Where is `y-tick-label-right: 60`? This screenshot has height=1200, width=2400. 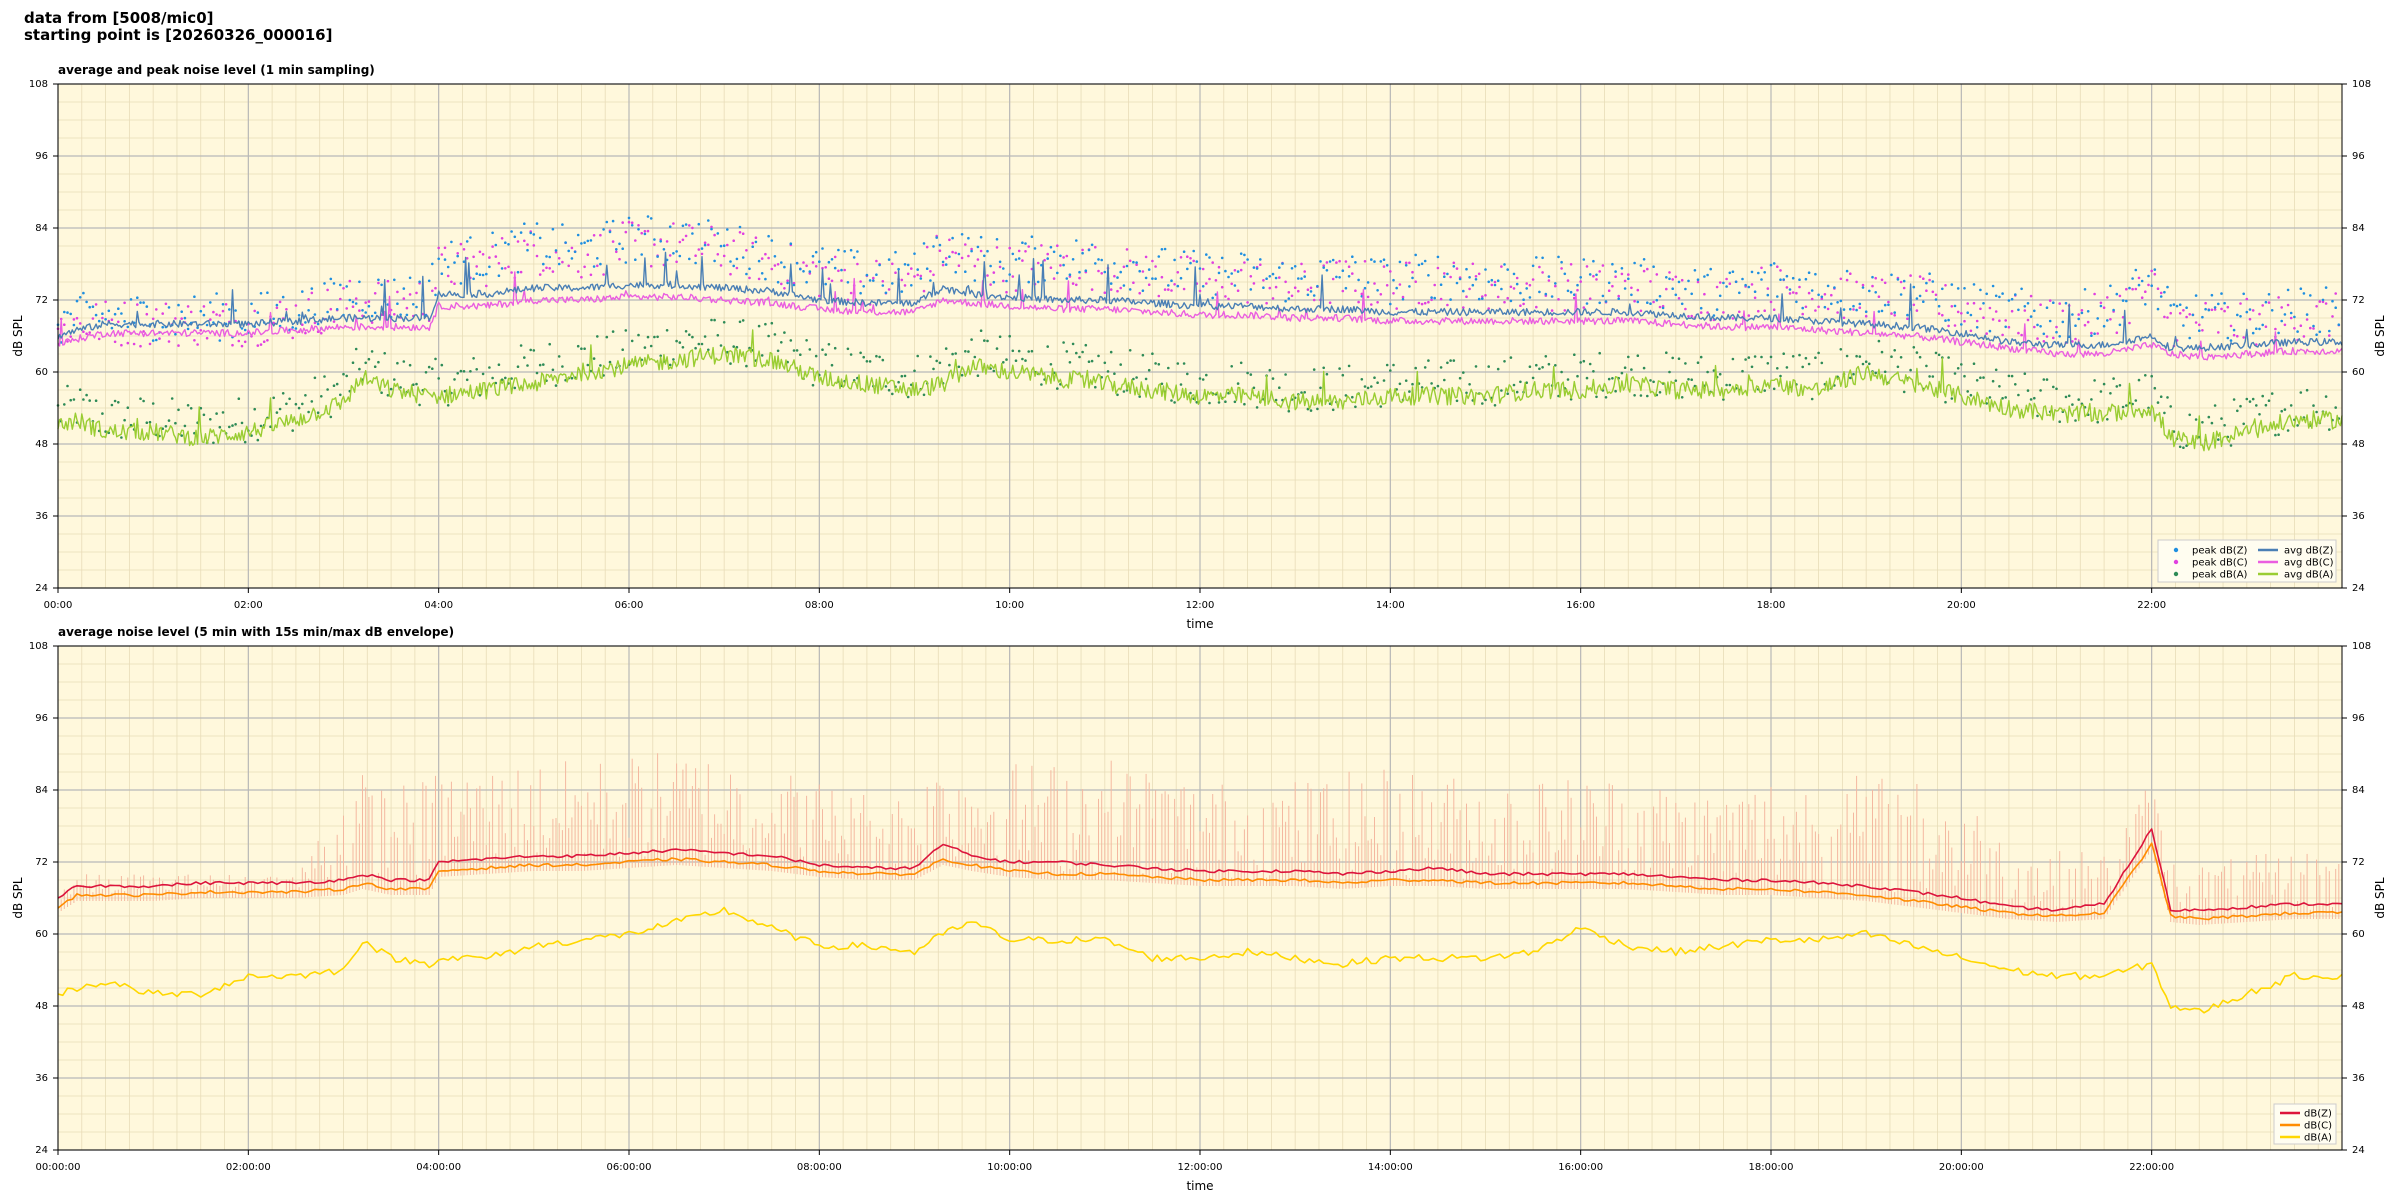 y-tick-label-right: 60 is located at coordinates (2358, 372).